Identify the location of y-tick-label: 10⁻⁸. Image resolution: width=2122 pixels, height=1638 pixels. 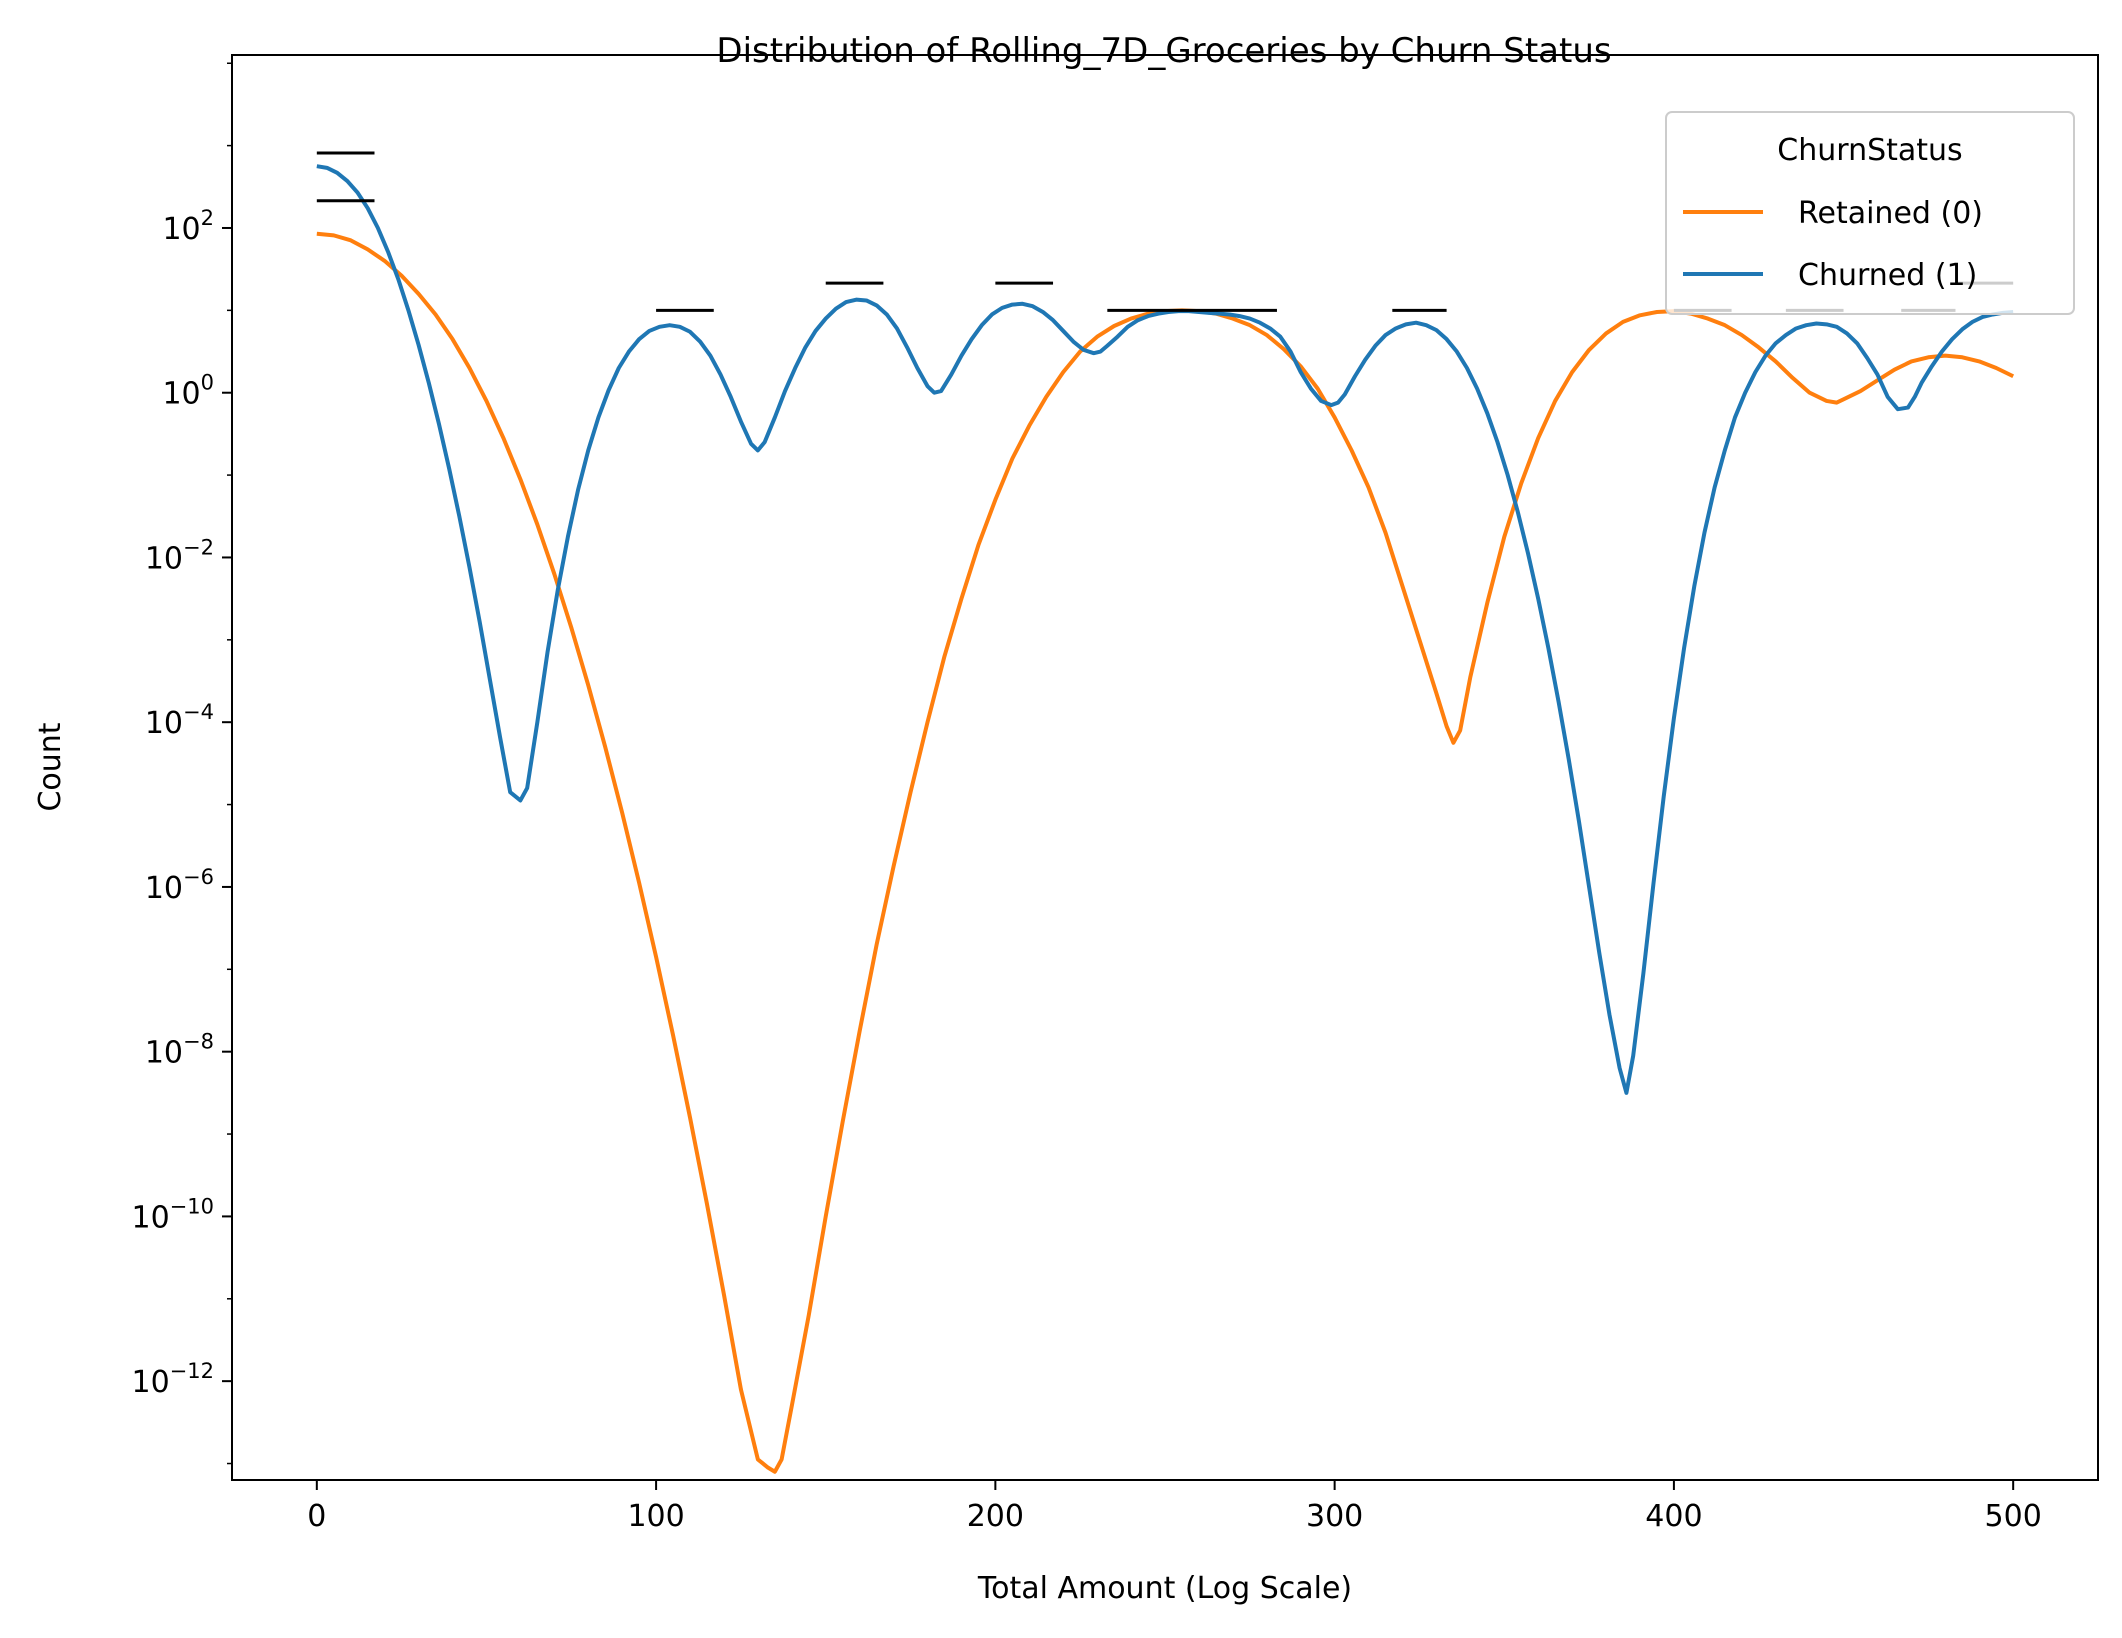
(179, 1050).